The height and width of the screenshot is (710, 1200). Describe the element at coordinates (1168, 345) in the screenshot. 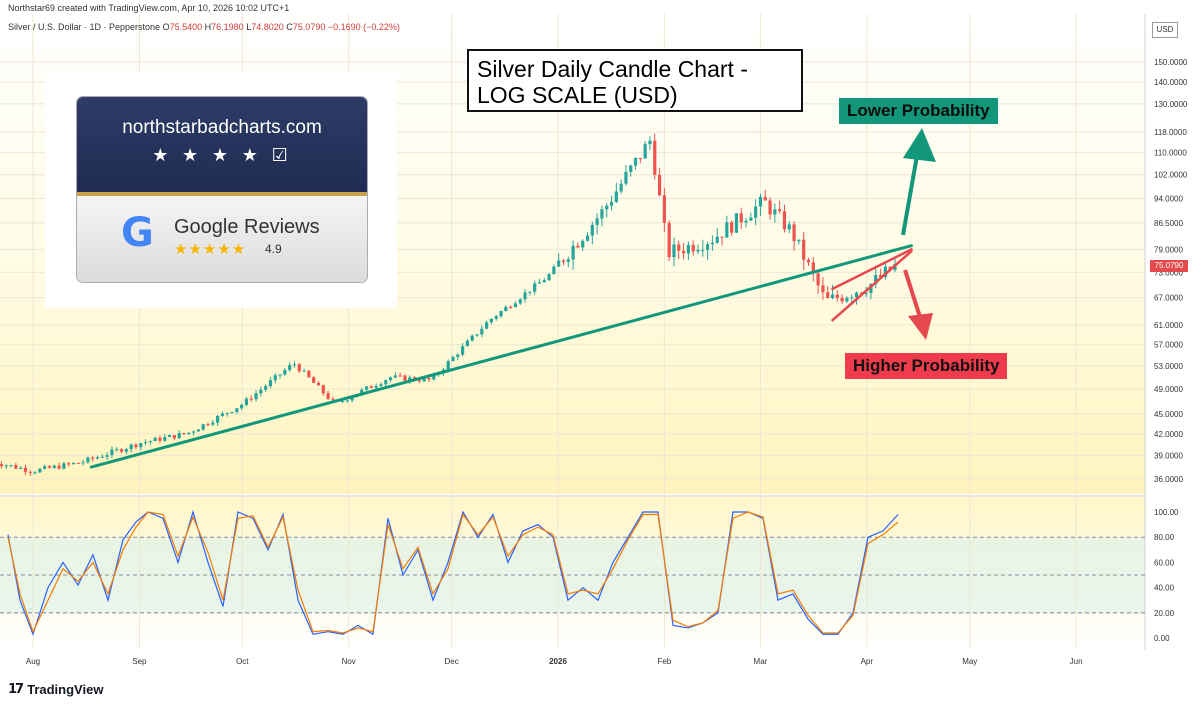

I see `price-tick-label: 57.0000` at that location.